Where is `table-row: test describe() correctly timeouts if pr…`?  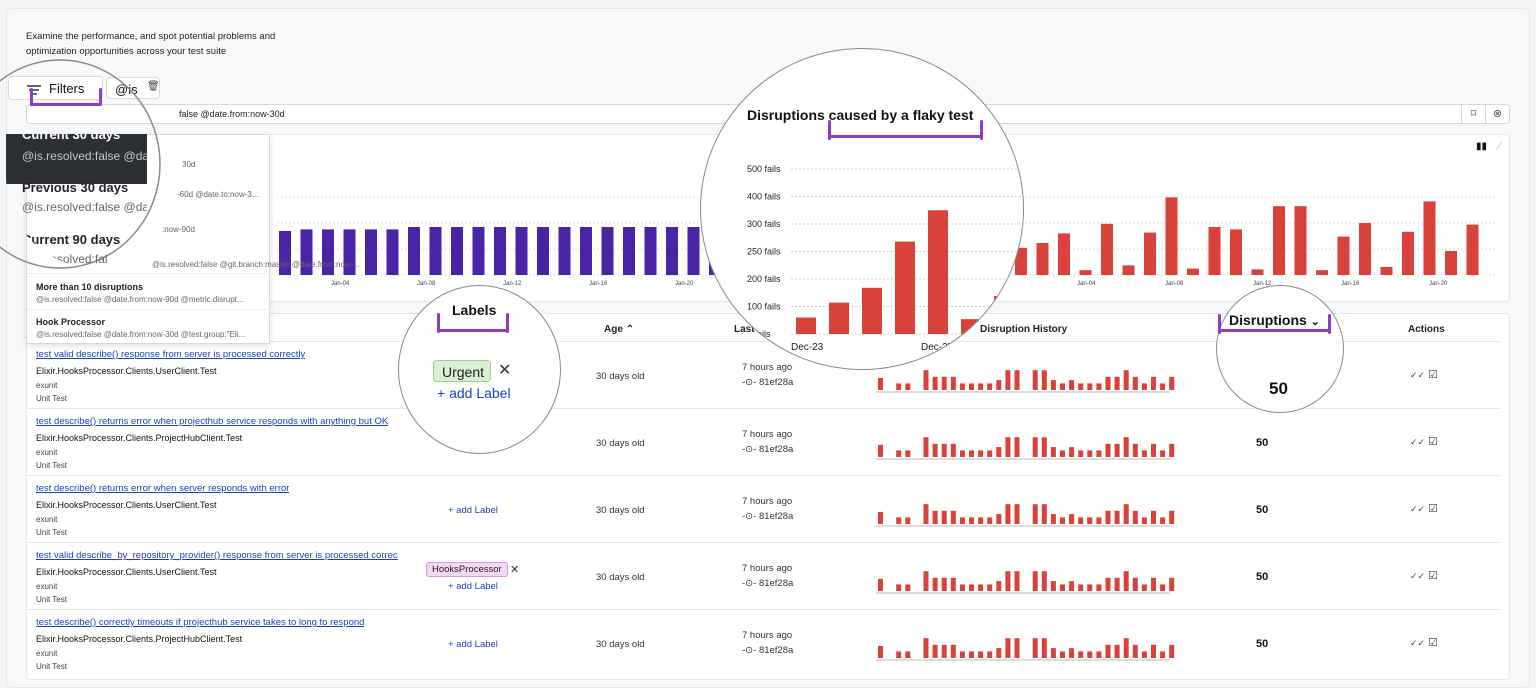 table-row: test describe() correctly timeouts if pr… is located at coordinates (763, 642).